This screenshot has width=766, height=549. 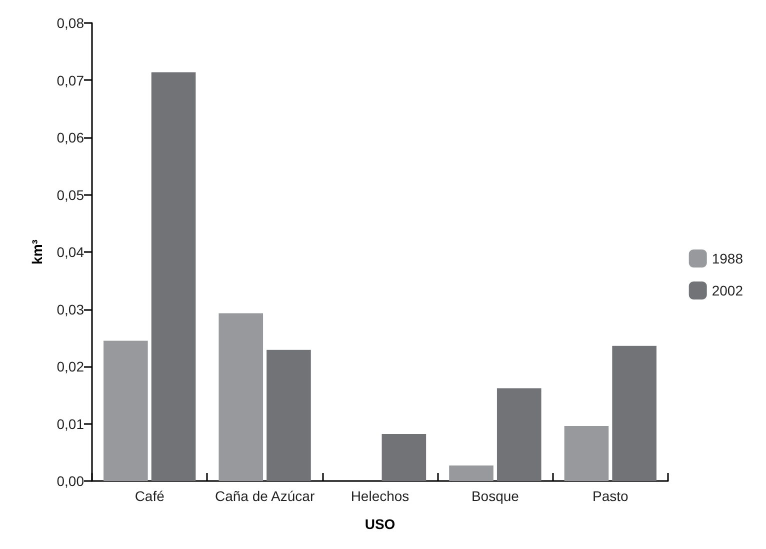 What do you see at coordinates (70, 481) in the screenshot?
I see `y-tick-label: 0,00` at bounding box center [70, 481].